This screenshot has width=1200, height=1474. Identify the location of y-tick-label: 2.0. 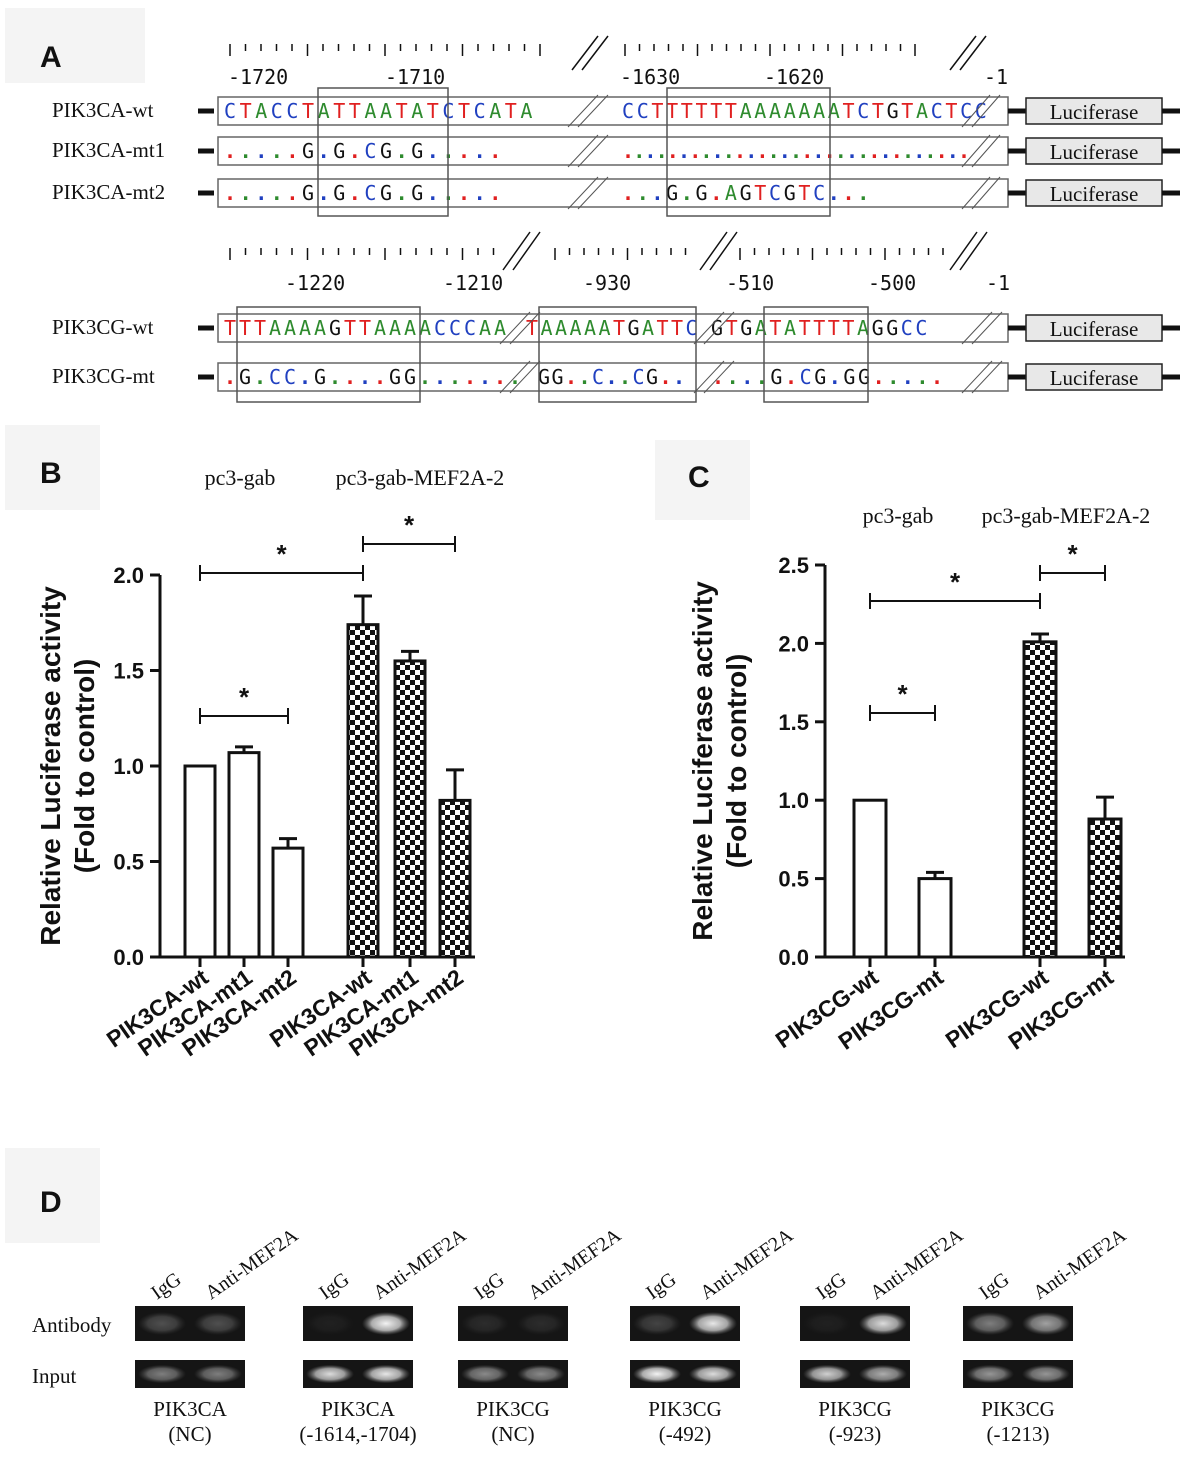
(128, 575).